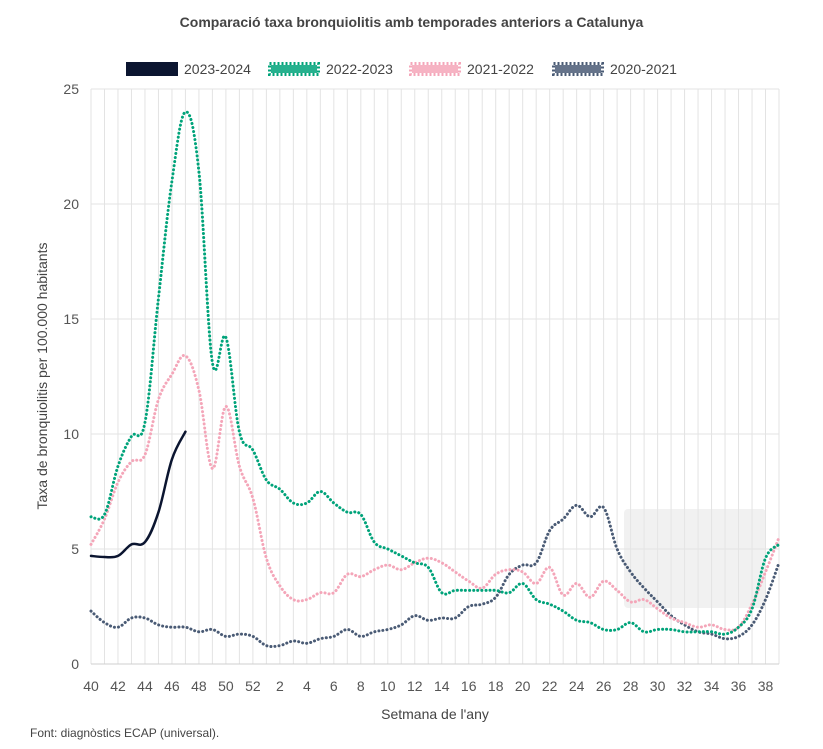  What do you see at coordinates (359, 69) in the screenshot?
I see `legend-label: 2022-2023` at bounding box center [359, 69].